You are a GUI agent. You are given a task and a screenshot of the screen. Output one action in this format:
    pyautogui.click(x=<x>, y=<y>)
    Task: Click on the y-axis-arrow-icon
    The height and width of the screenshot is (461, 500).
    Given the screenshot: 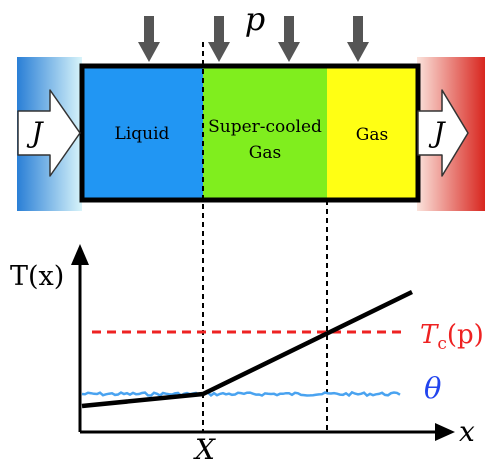 What is the action you would take?
    pyautogui.click(x=80, y=254)
    